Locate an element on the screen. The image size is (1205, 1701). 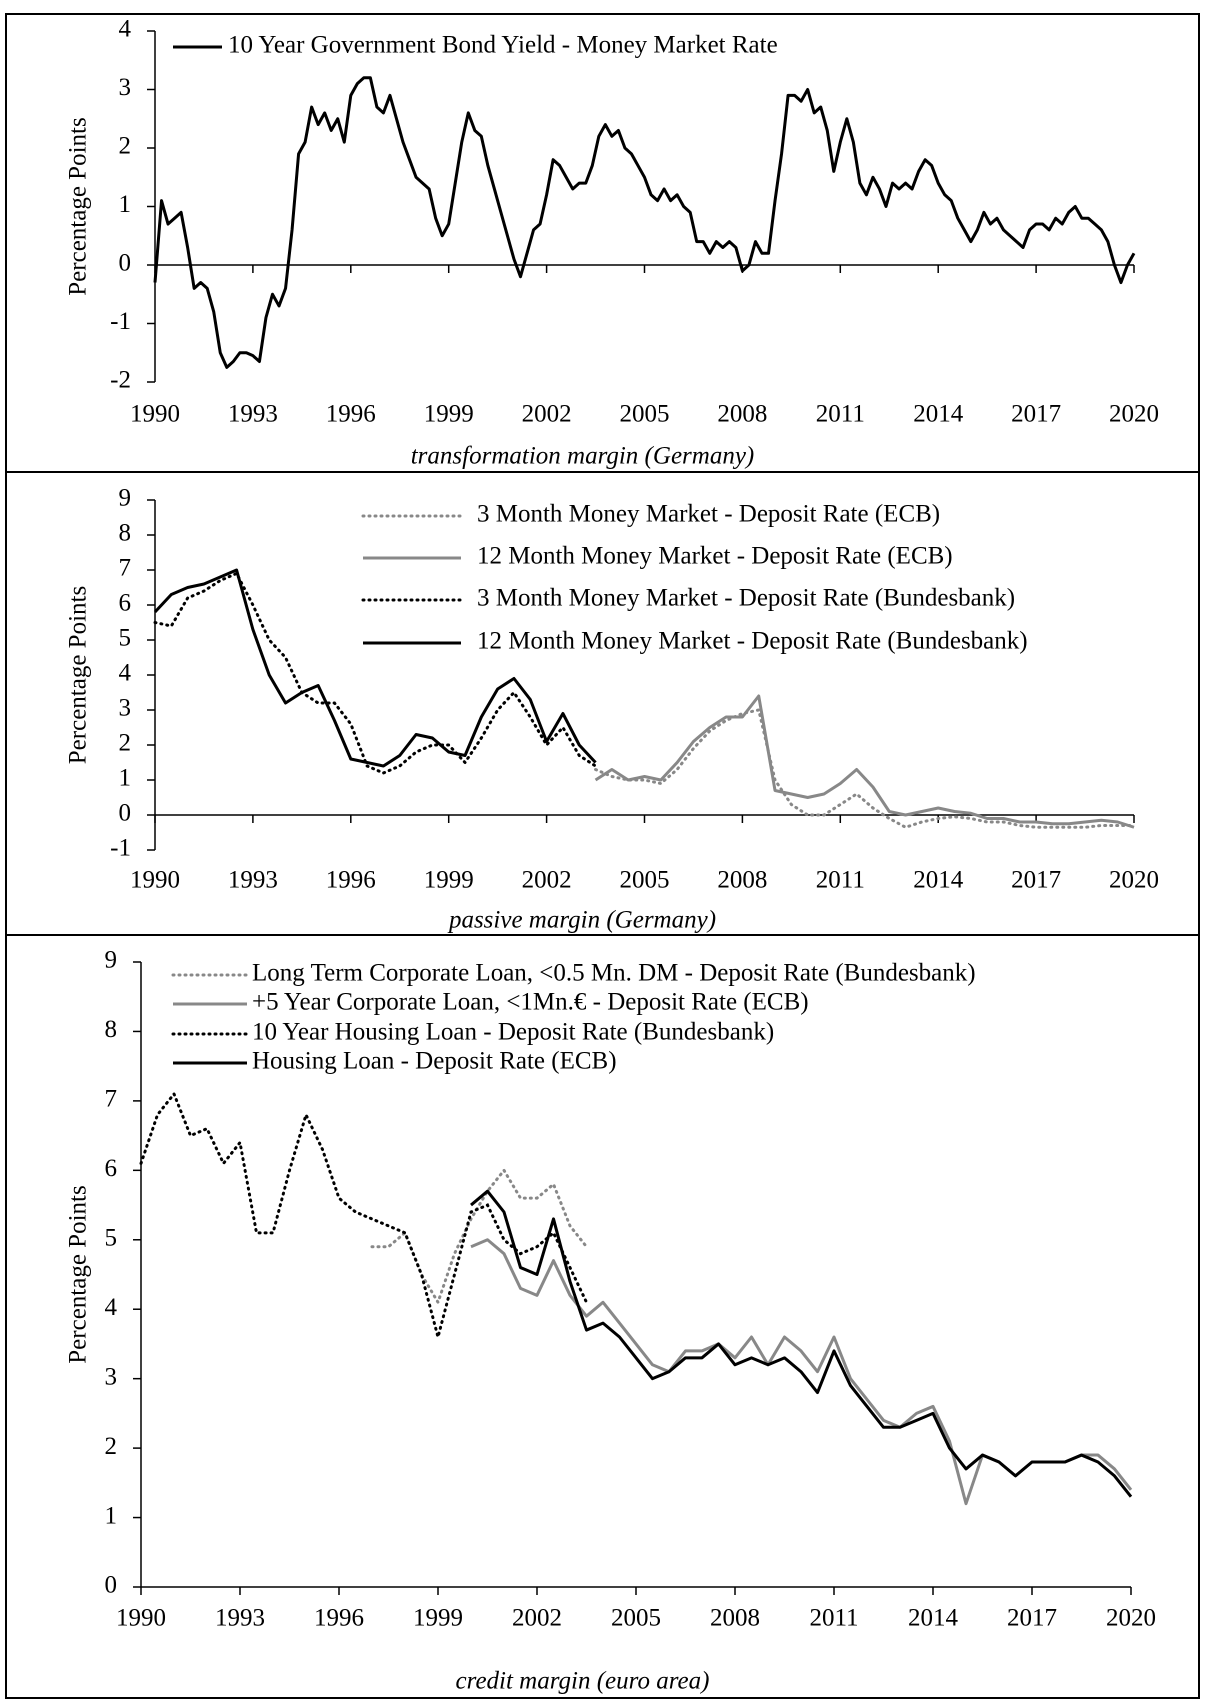
caption: credit margin (euro area) is located at coordinates (583, 1681).